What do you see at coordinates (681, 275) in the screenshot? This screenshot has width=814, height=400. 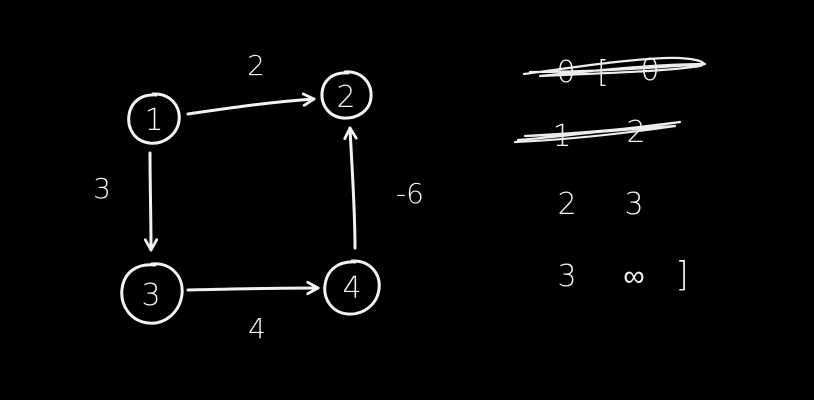 I see `closing-bracket: ]` at bounding box center [681, 275].